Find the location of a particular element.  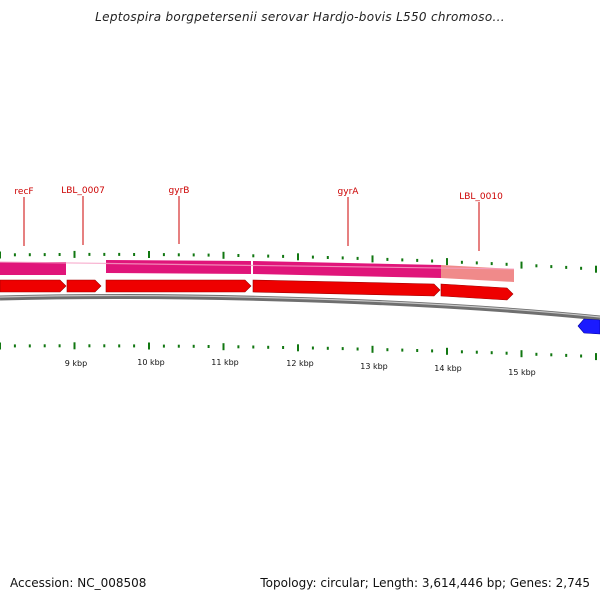

reverse-strand-feature is located at coordinates (588, 326).